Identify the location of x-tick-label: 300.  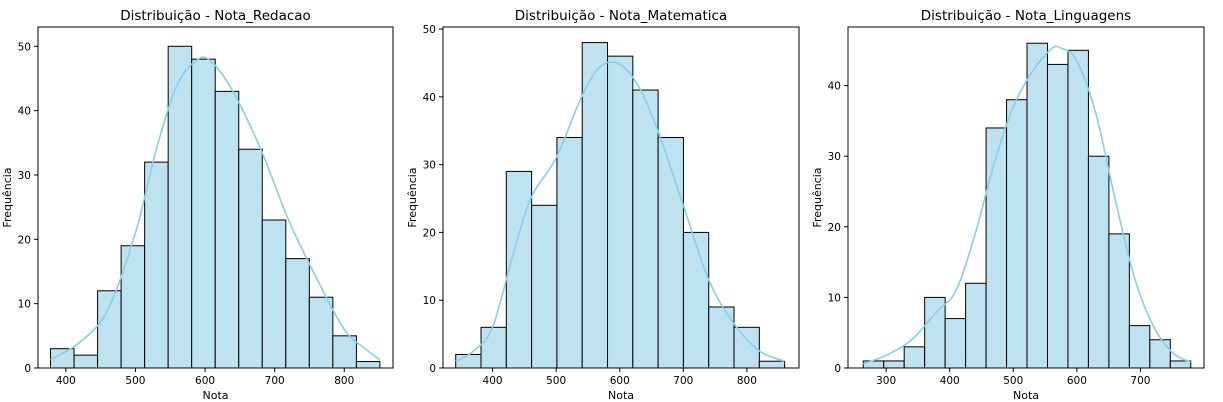
(886, 381).